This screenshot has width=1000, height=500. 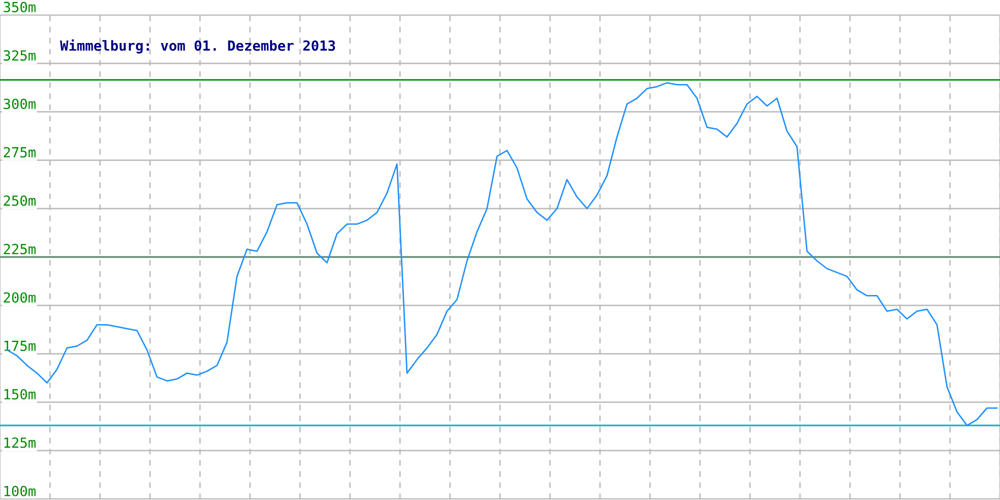 What do you see at coordinates (20, 442) in the screenshot?
I see `y-tick-label: 125m` at bounding box center [20, 442].